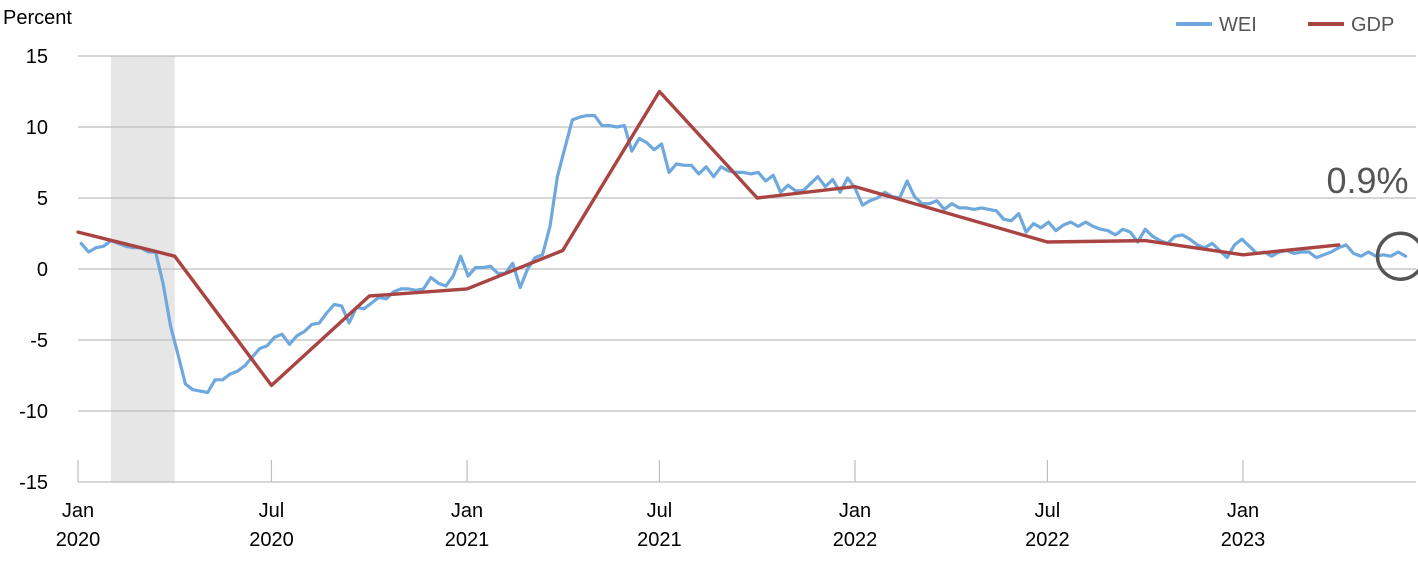 This screenshot has width=1418, height=574. Describe the element at coordinates (1367, 180) in the screenshot. I see `annotation-label: 0.9%` at that location.